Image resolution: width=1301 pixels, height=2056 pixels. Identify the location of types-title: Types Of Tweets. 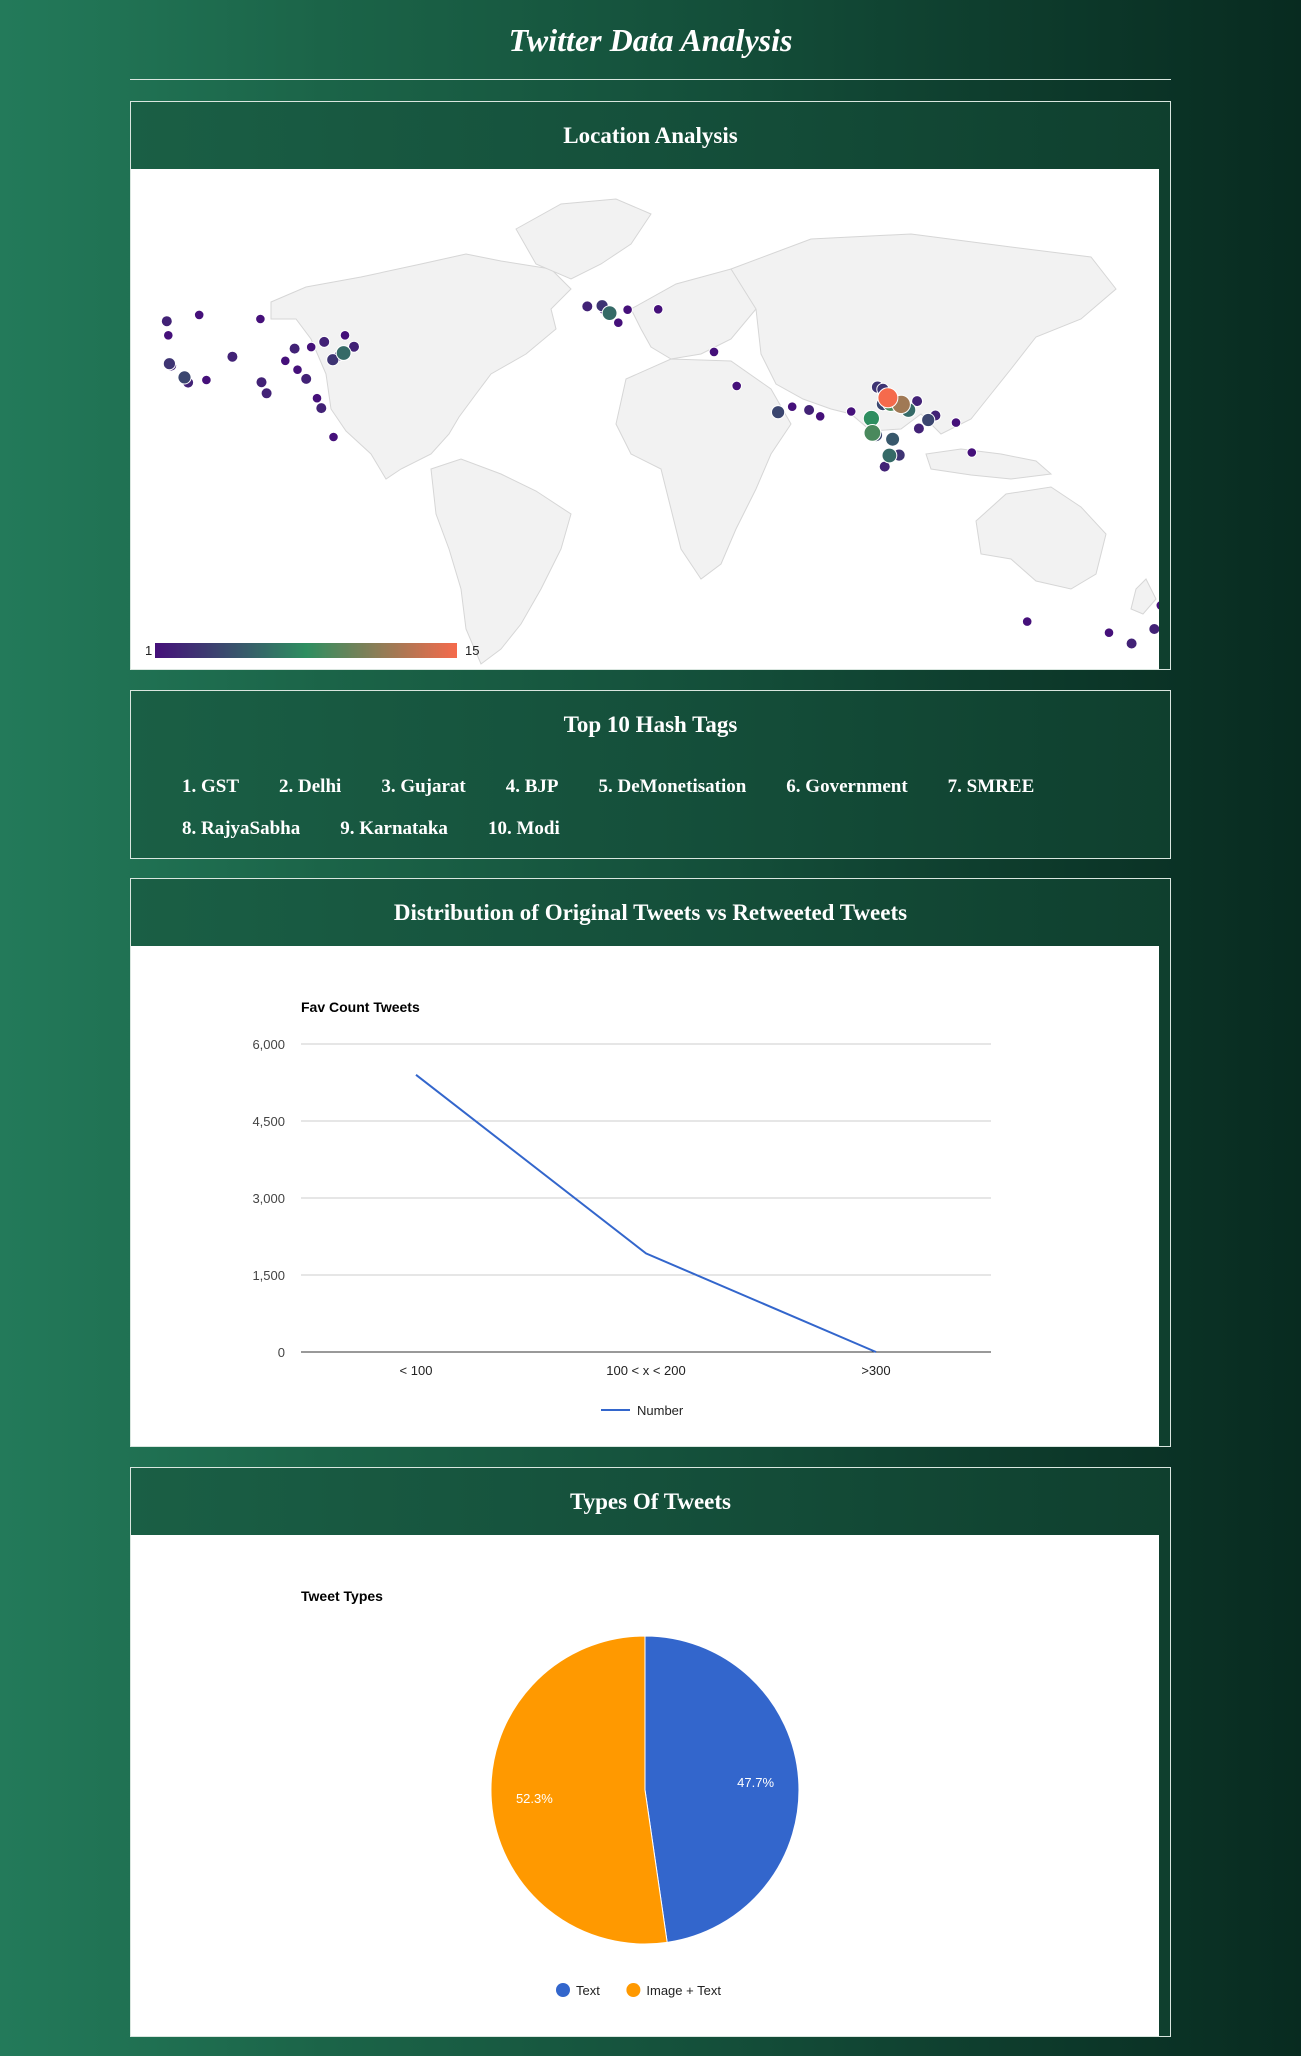
(650, 1501).